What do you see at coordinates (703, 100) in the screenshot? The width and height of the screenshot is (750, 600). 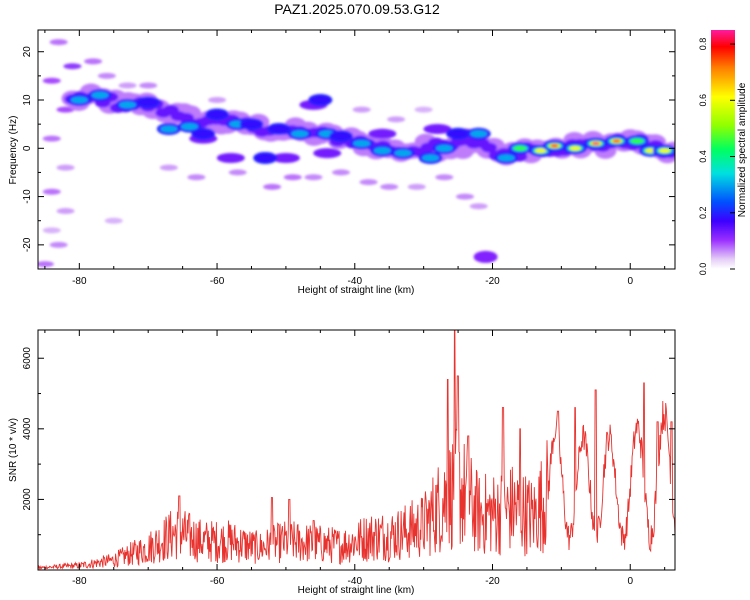 I see `colorbar-tick-label: 0.6` at bounding box center [703, 100].